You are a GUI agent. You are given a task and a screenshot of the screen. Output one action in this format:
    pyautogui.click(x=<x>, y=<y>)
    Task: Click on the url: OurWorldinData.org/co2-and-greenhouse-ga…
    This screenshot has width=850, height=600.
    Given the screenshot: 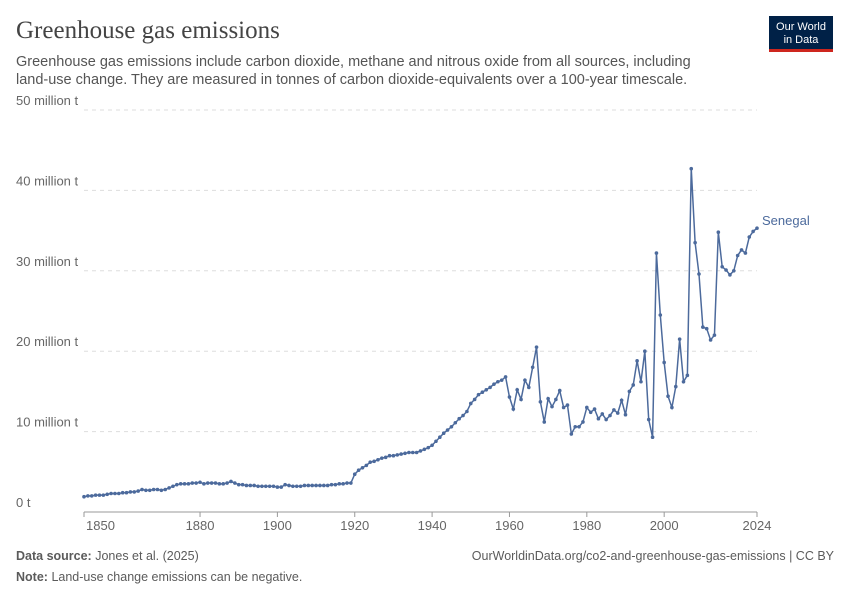 What is the action you would take?
    pyautogui.click(x=653, y=556)
    